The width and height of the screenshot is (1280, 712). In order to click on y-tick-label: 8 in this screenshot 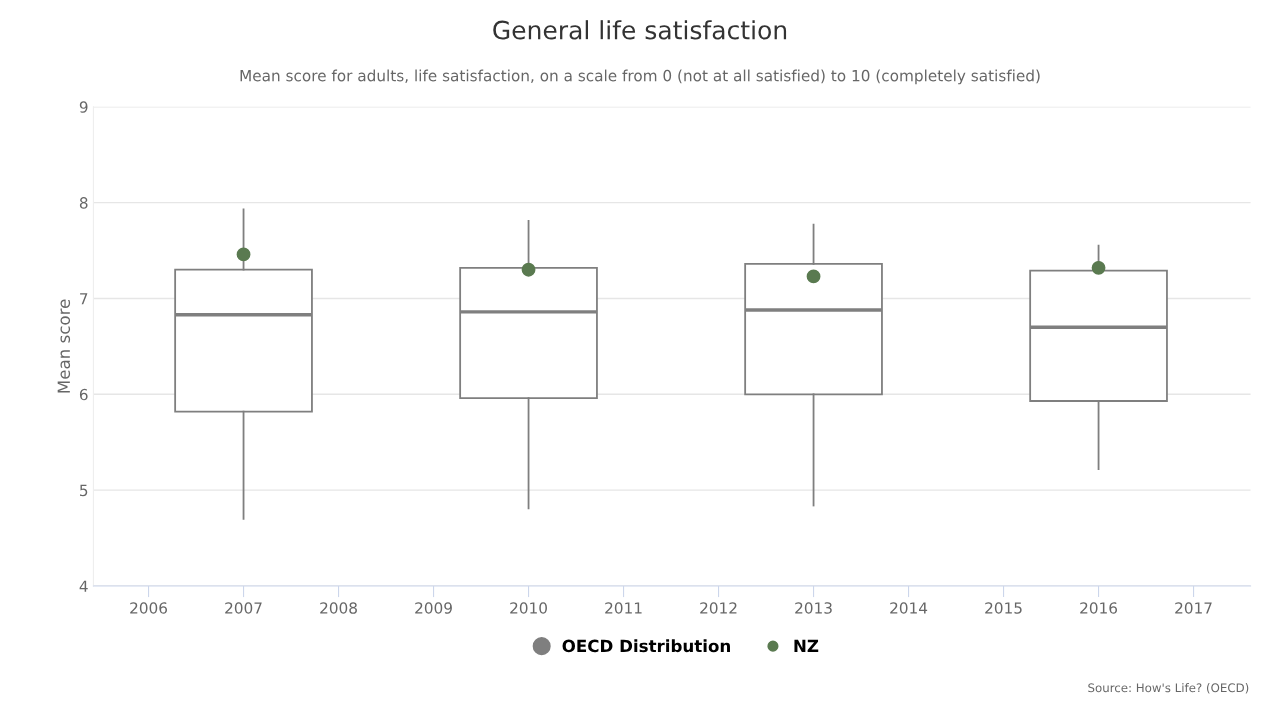, I will do `click(83, 203)`.